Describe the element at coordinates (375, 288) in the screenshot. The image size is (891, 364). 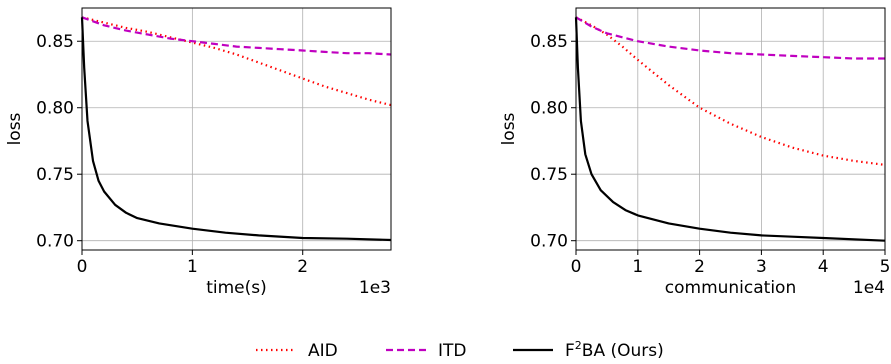
I see `x-offset-label: 1e3` at that location.